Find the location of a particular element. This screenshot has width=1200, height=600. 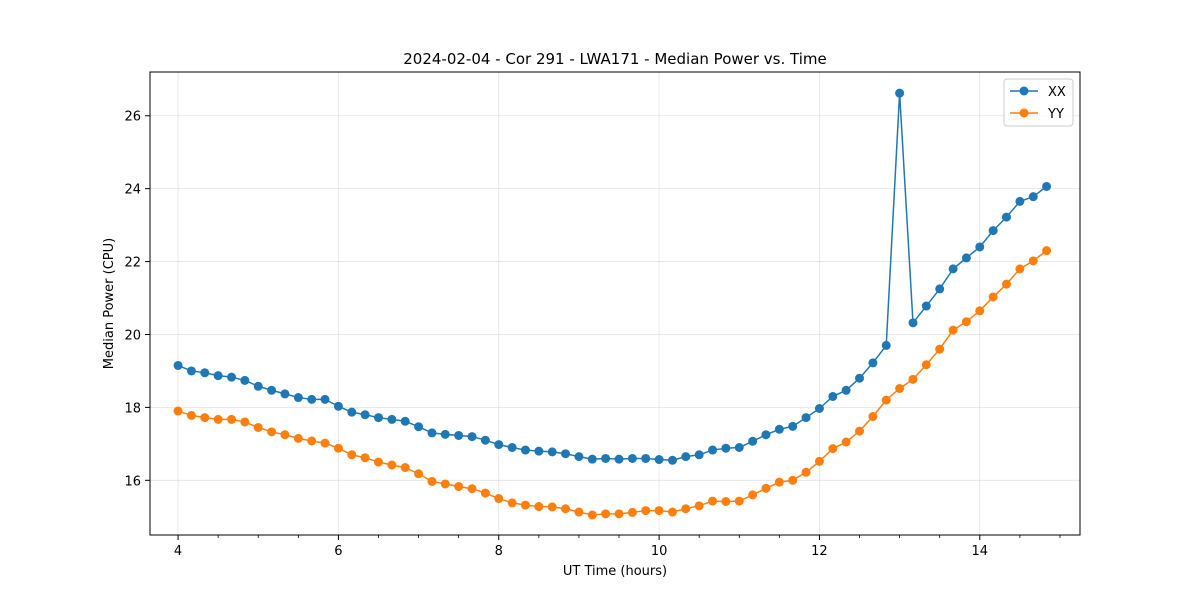

y-tick-label: 20 is located at coordinates (132, 335).